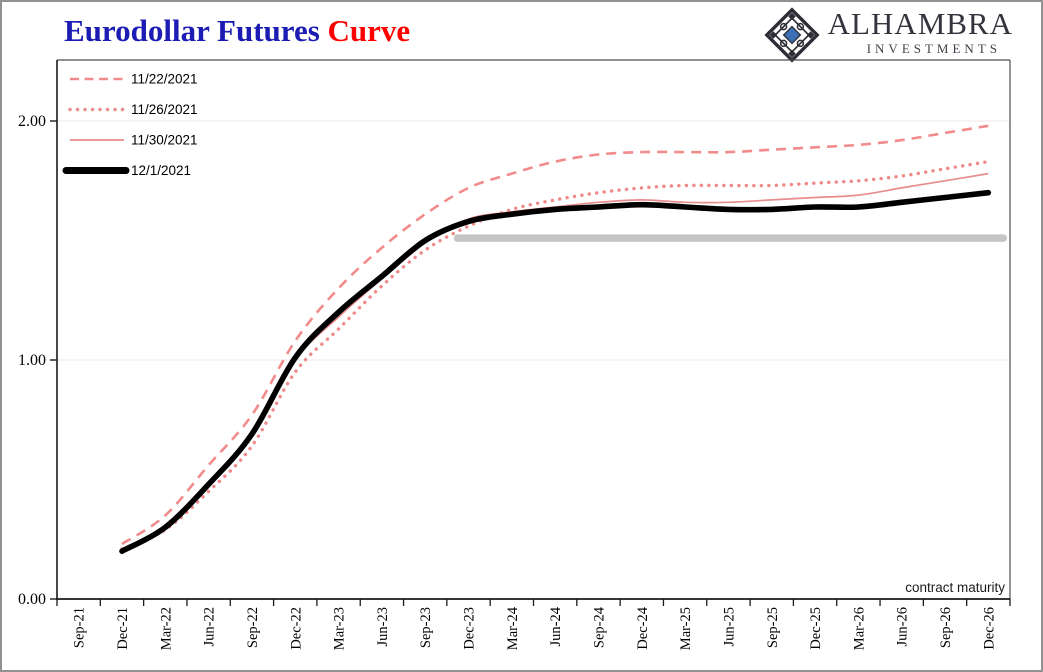 This screenshot has height=672, width=1043. Describe the element at coordinates (164, 109) in the screenshot. I see `legend-label: 11/26/2021` at that location.